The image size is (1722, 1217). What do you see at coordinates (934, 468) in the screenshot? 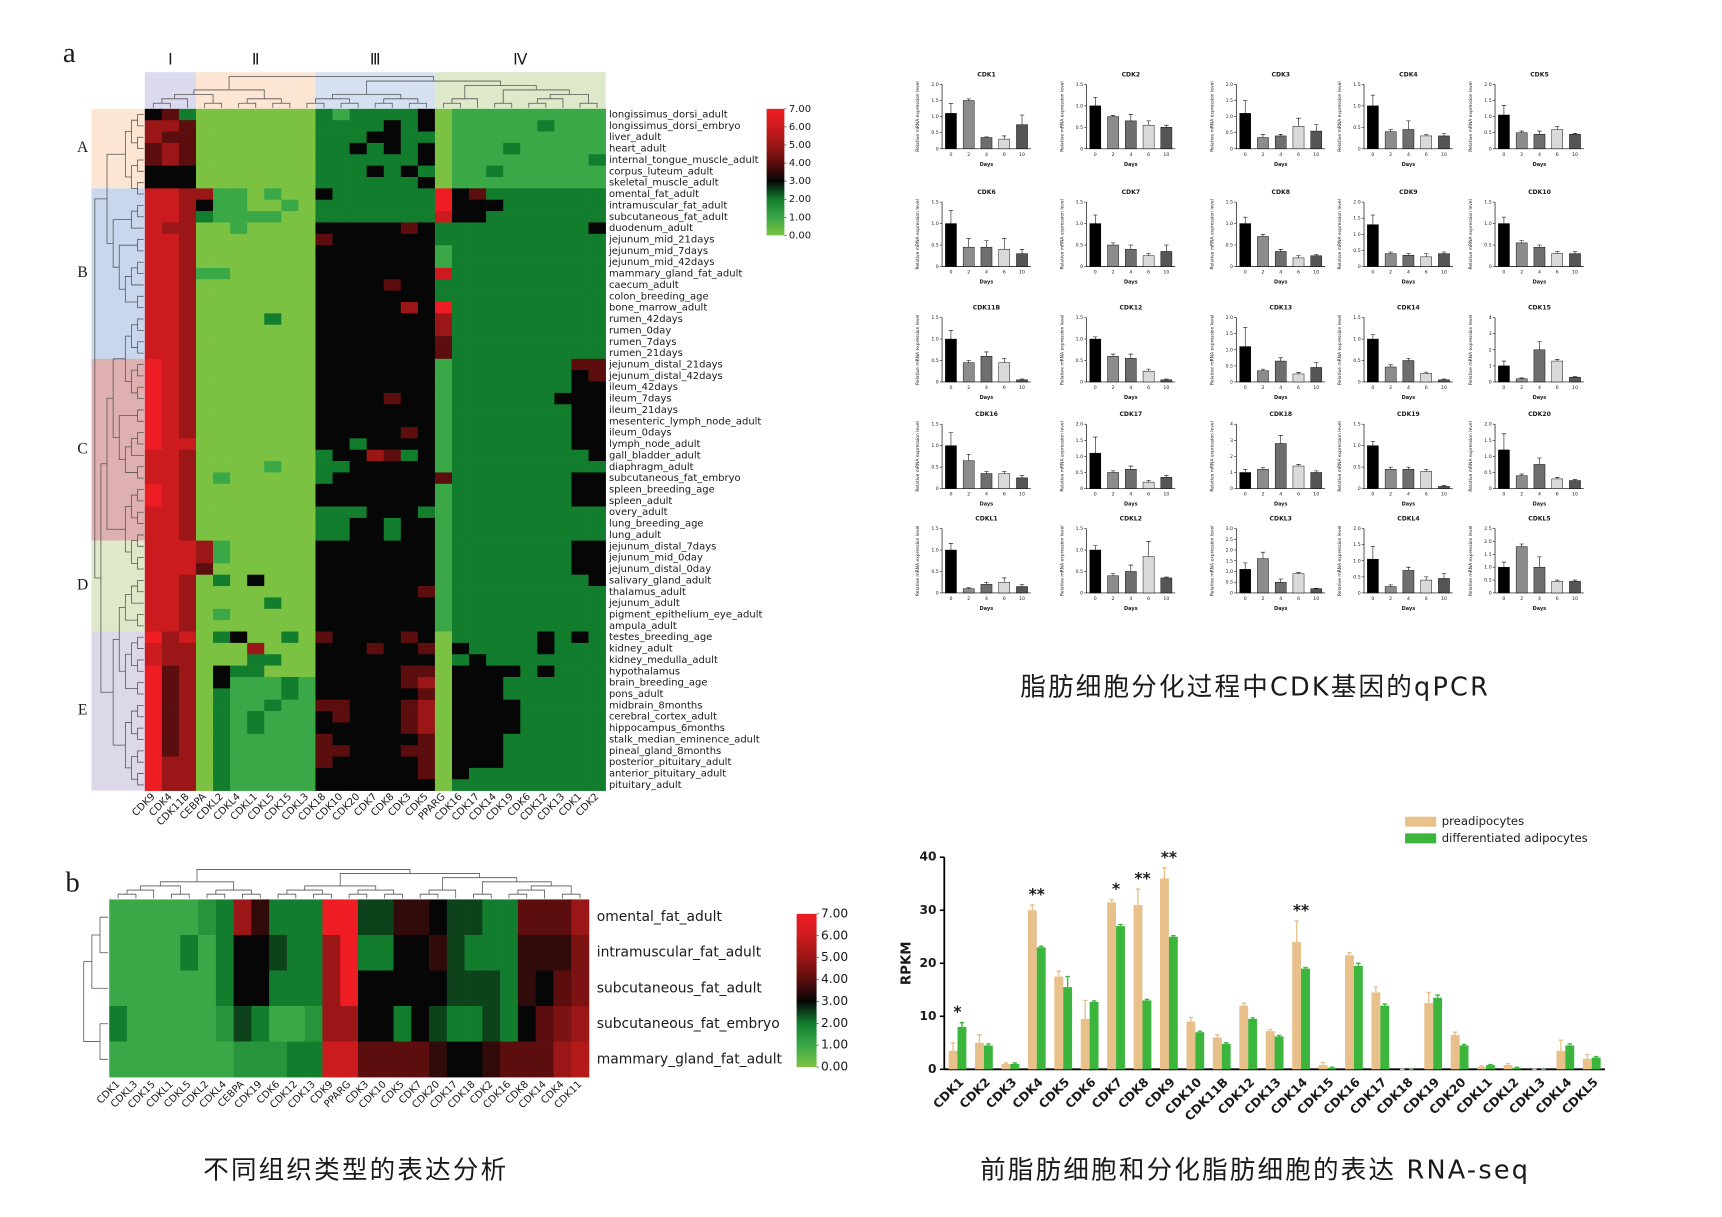
I see `y-tick-label: 0.5` at bounding box center [934, 468].